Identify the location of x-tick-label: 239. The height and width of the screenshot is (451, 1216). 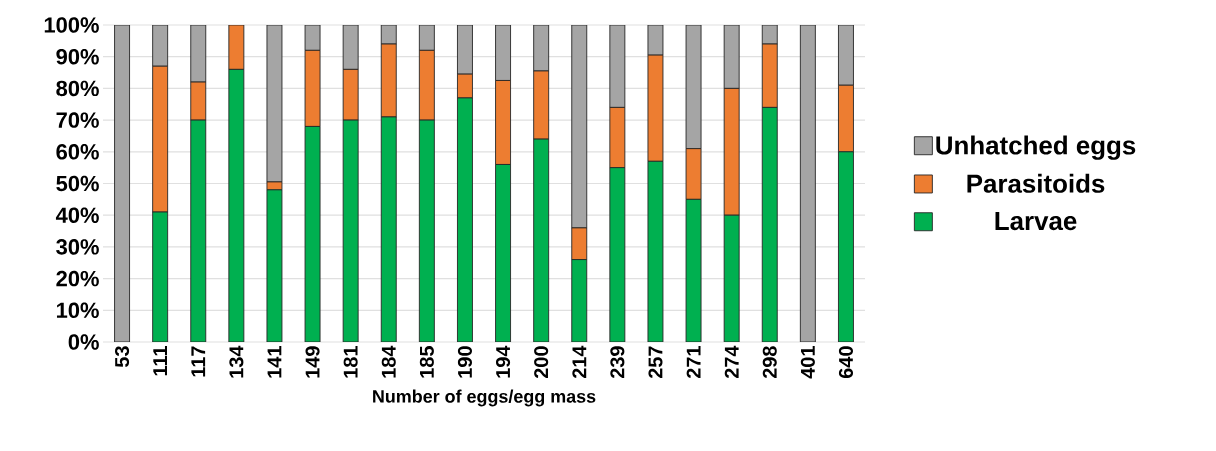
(617, 362).